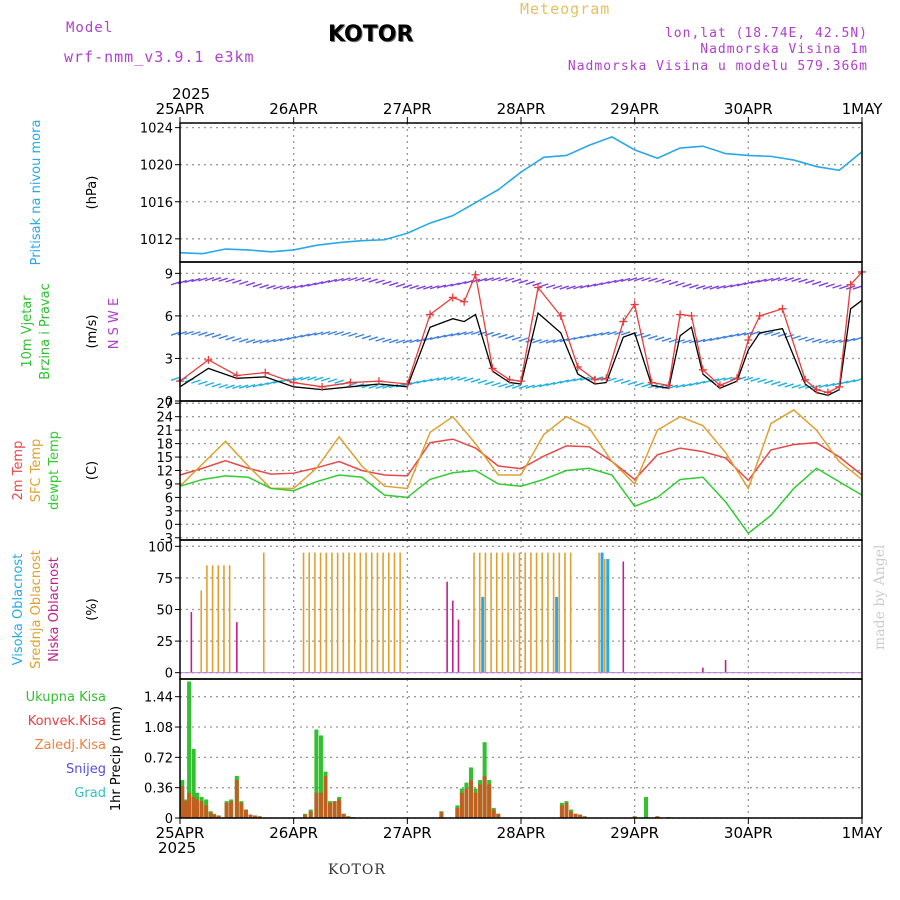  What do you see at coordinates (36, 609) in the screenshot?
I see `y-axis-label: Srednja Oblacnost` at bounding box center [36, 609].